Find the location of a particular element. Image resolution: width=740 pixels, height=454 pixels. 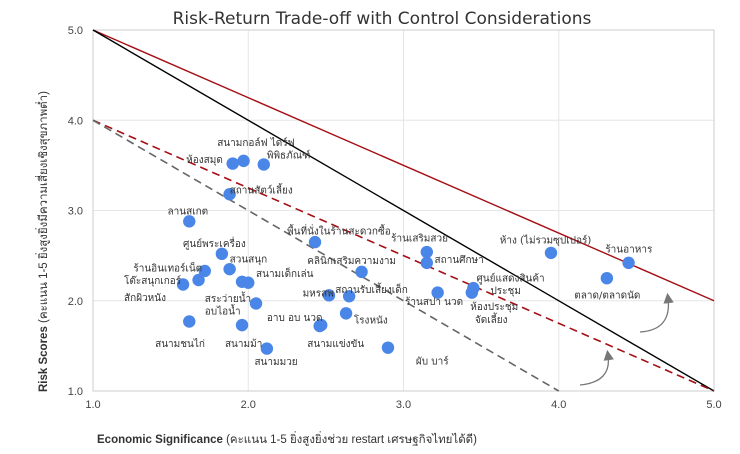

point-label: ร้านอาหาร is located at coordinates (629, 249).